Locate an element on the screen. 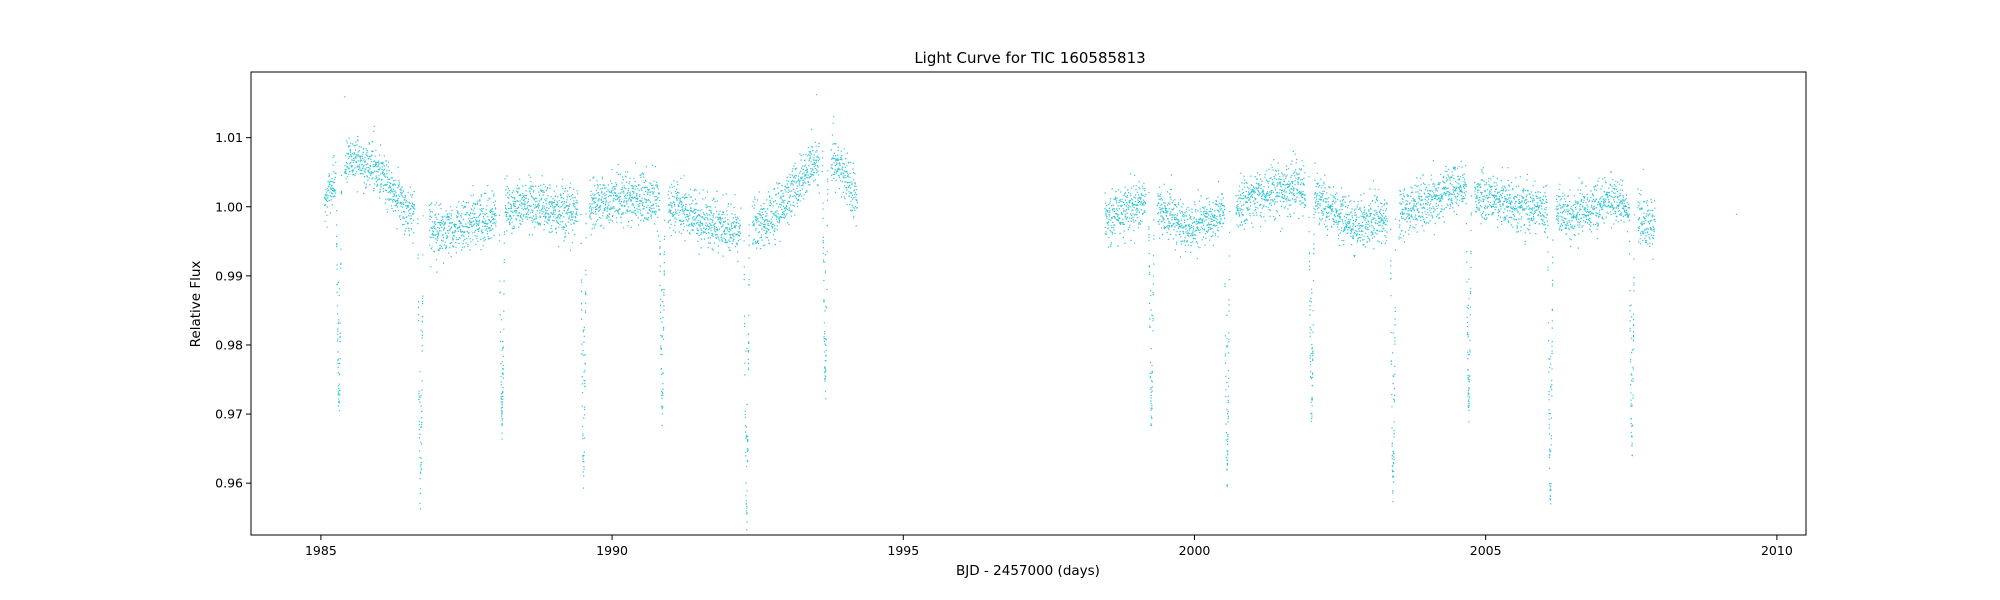 Image resolution: width=2000 pixels, height=600 pixels. y-tick-label: 0.98 is located at coordinates (229, 344).